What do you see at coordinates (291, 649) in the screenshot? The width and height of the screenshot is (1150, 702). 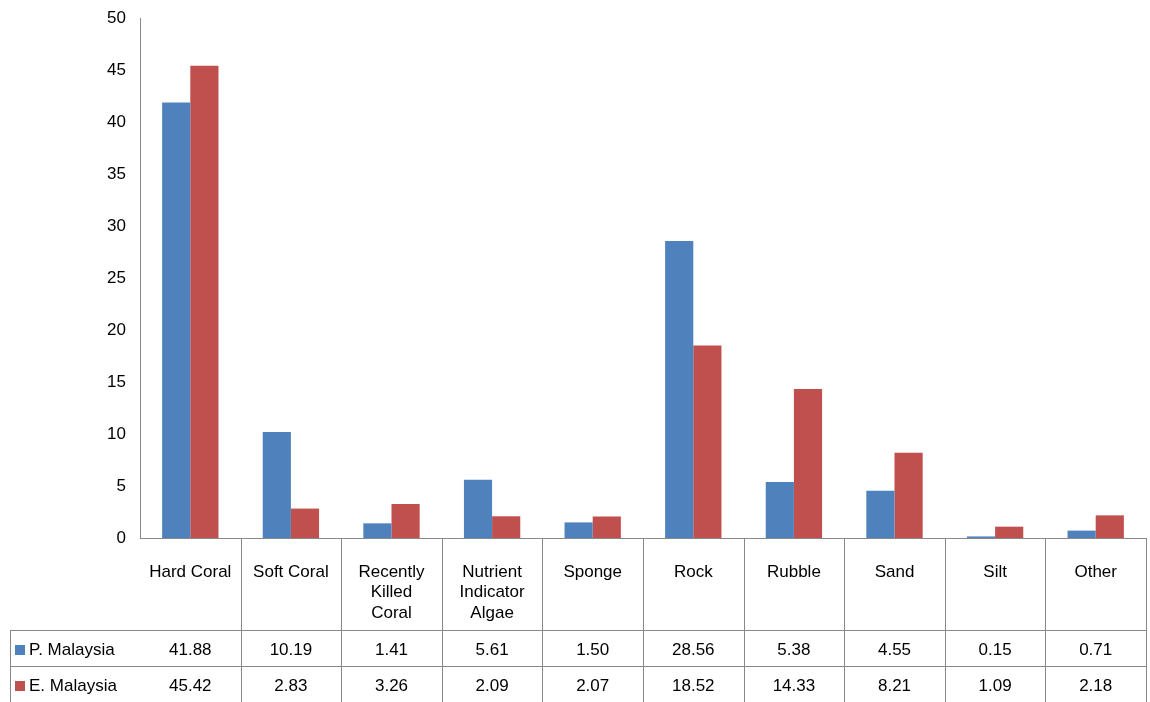 I see `data-label: 10.19` at bounding box center [291, 649].